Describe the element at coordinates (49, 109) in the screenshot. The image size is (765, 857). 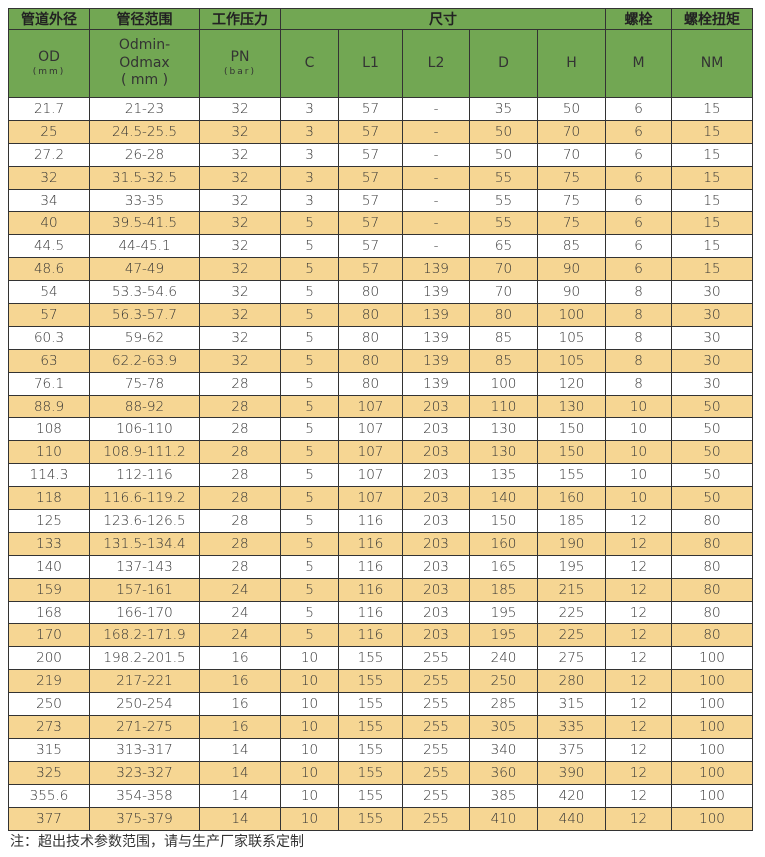
I see `table-cell: 21.7` at that location.